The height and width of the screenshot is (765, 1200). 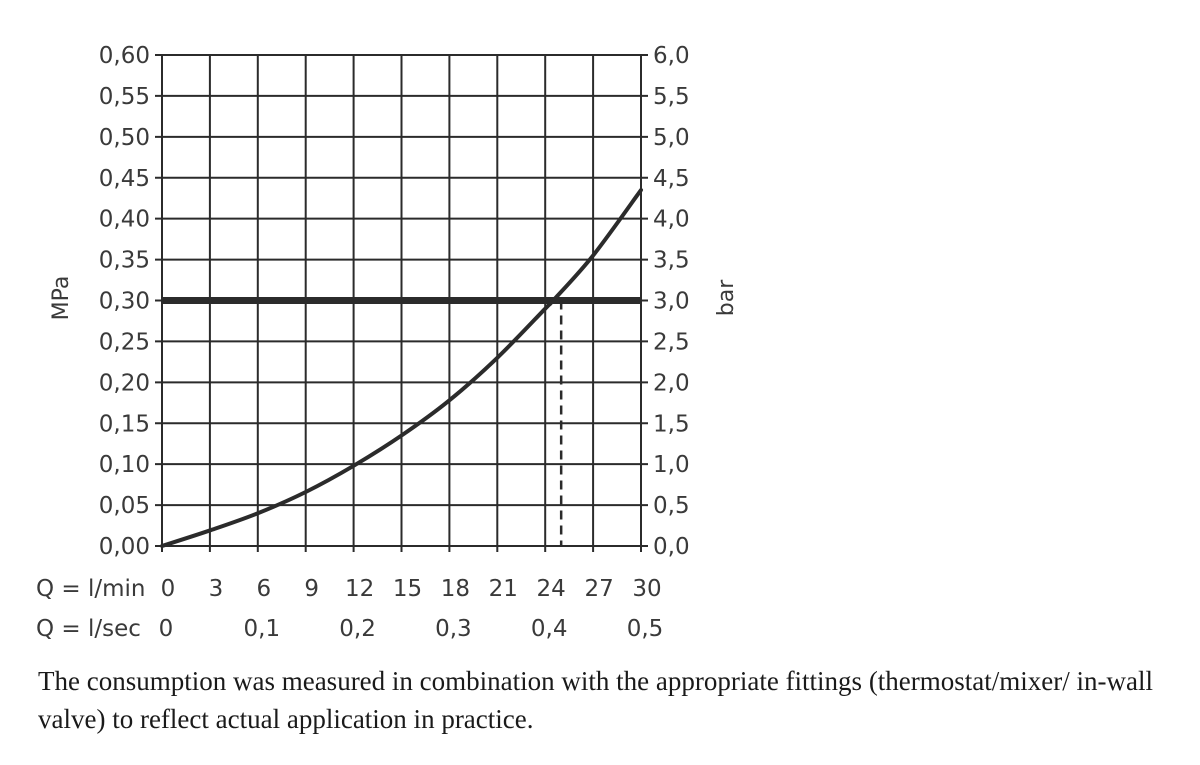 What do you see at coordinates (453, 629) in the screenshot?
I see `x2-tick-label: 0,3` at bounding box center [453, 629].